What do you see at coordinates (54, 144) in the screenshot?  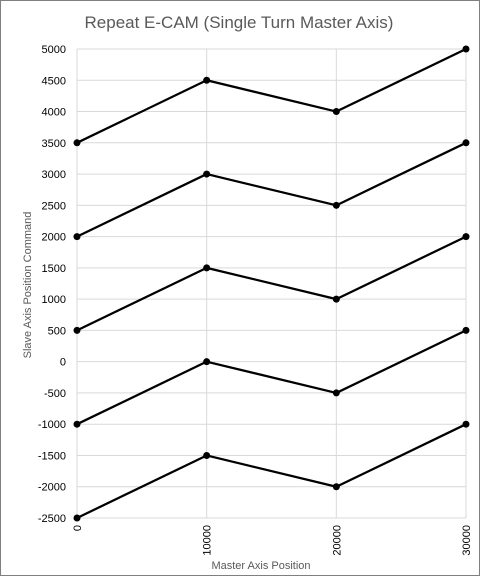 I see `y-tick-label: 3500` at bounding box center [54, 144].